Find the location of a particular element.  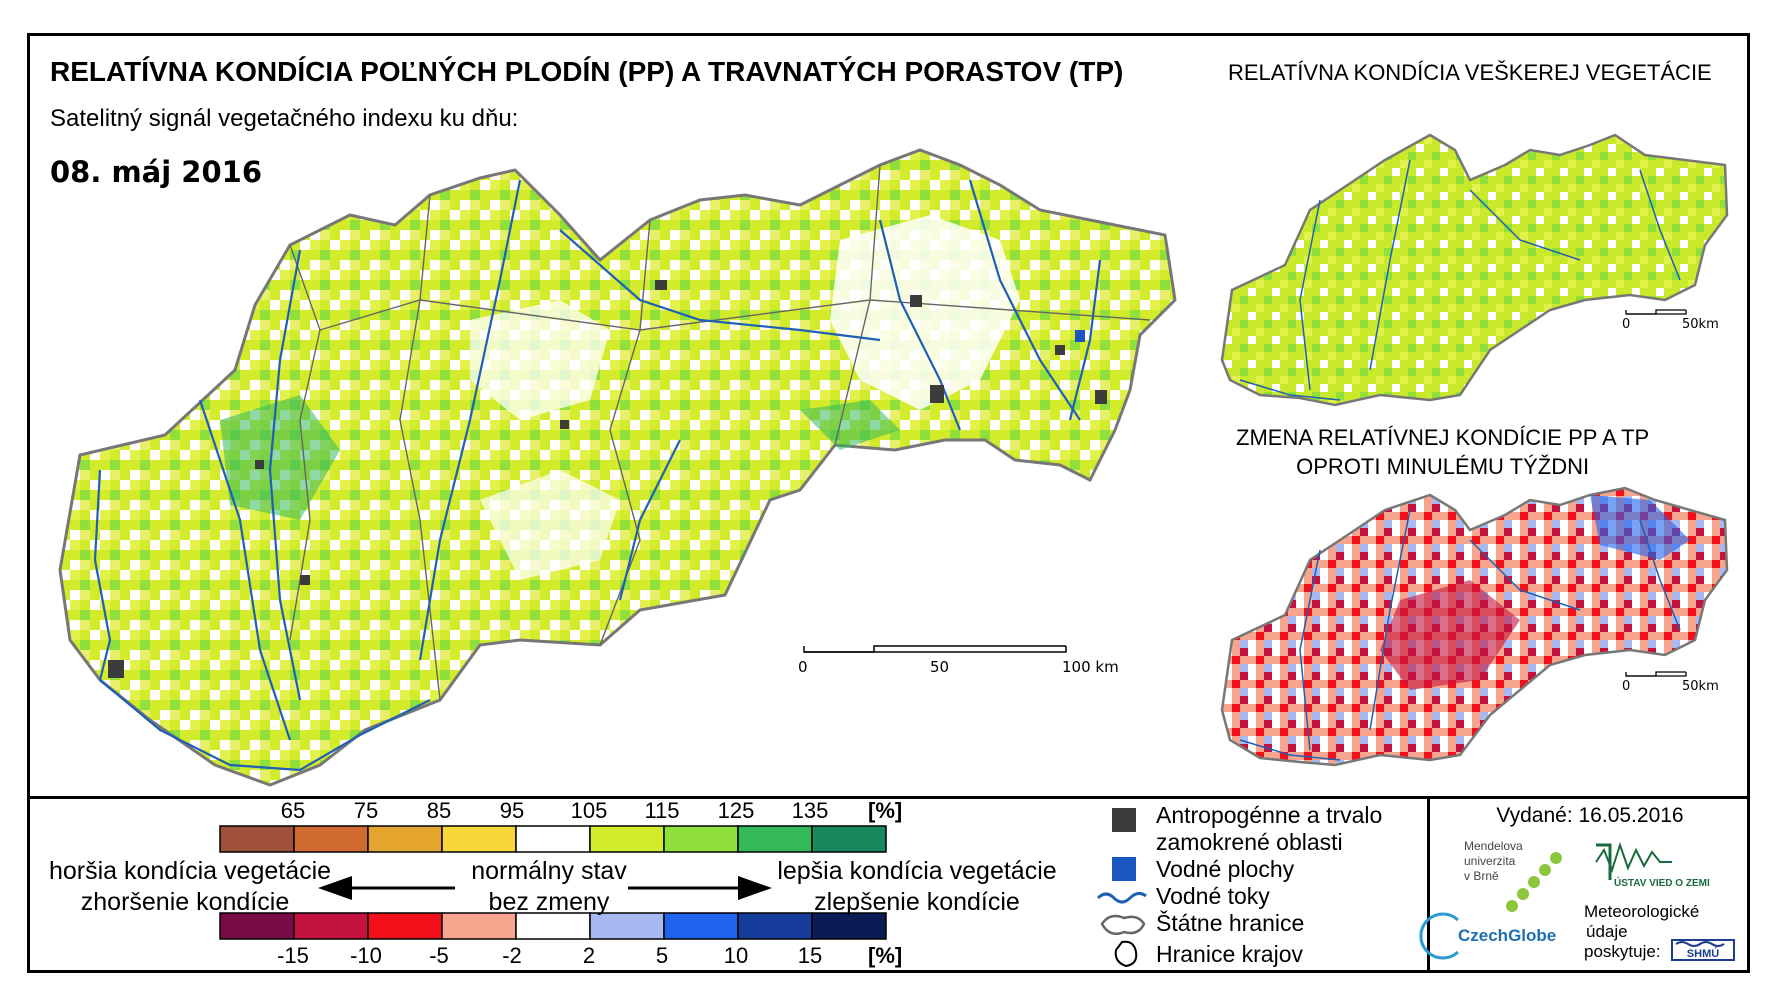

date-label: 08. máj 2016 is located at coordinates (156, 172).